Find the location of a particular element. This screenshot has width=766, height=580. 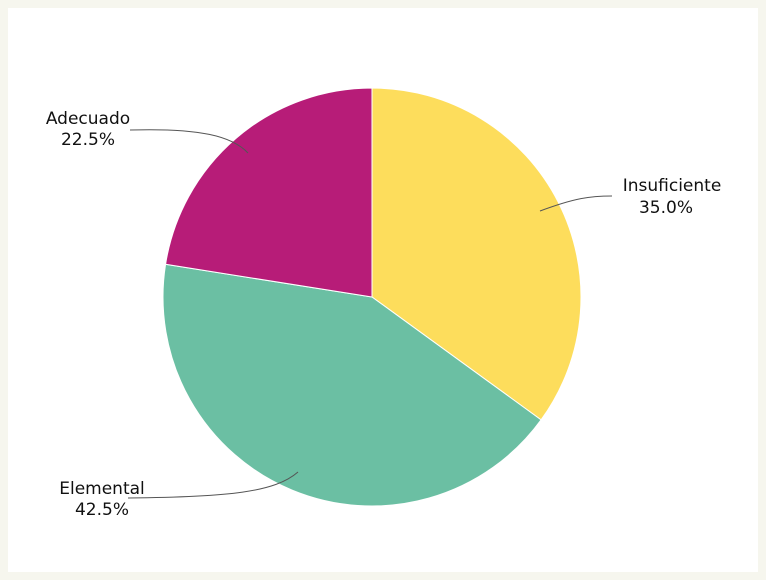

label-elemental: Elemental is located at coordinates (102, 489).